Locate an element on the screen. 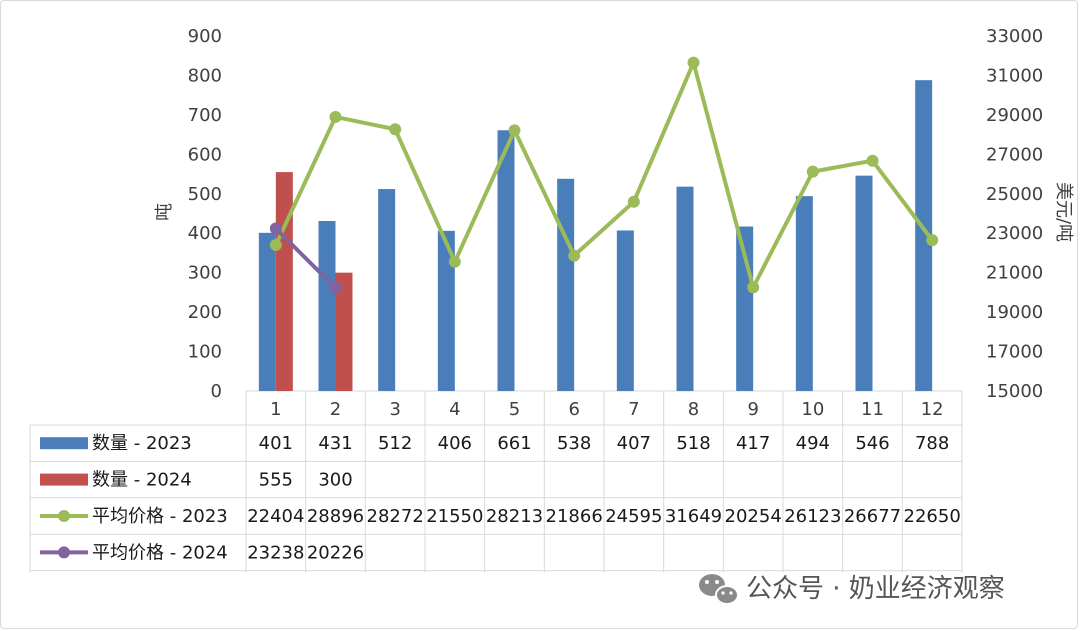  data-label: 22404 is located at coordinates (275, 516).